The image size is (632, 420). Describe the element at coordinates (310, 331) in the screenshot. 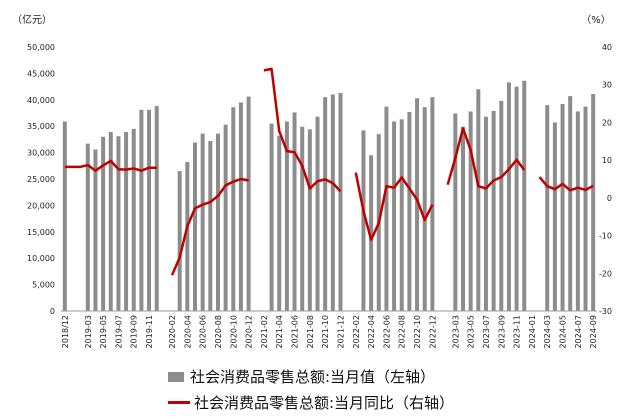

I see `x-tick-label: 2021-08` at that location.